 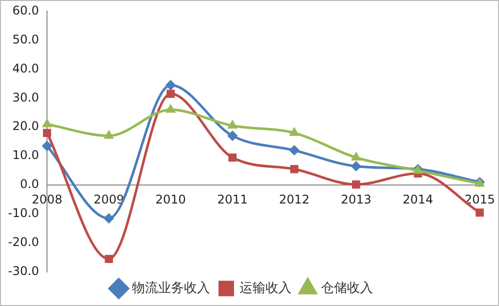 What do you see at coordinates (418, 199) in the screenshot?
I see `x-tick-label: 2014` at bounding box center [418, 199].